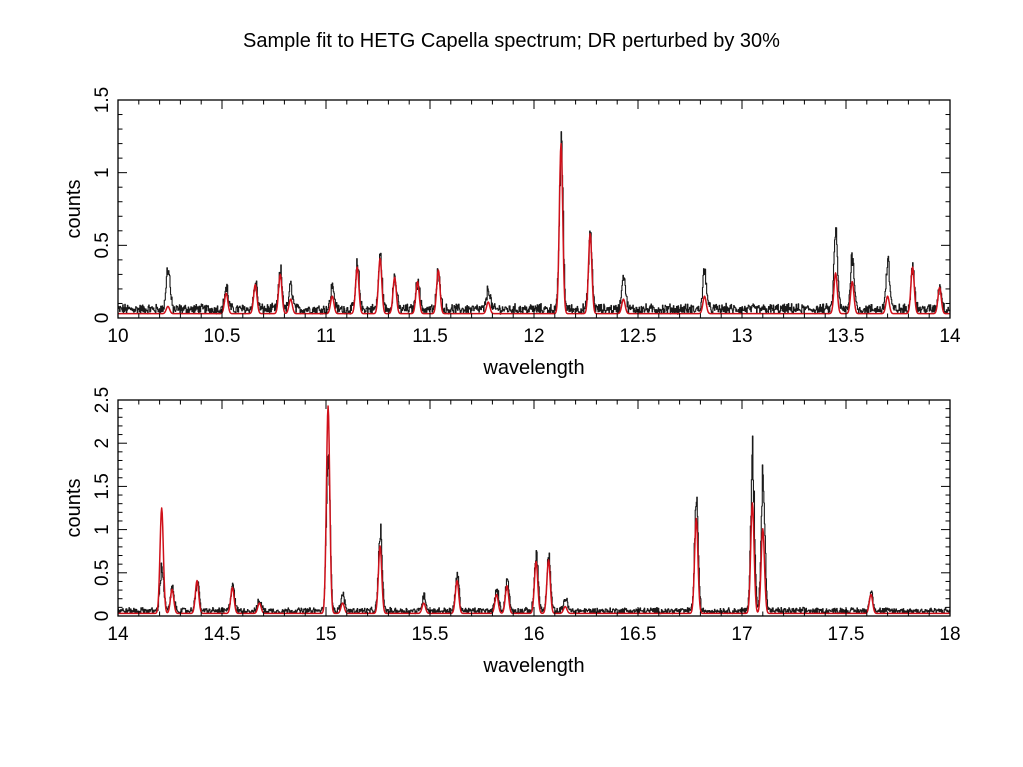 Image resolution: width=1023 pixels, height=767 pixels. I want to click on x-tick-label: 11.5, so click(430, 336).